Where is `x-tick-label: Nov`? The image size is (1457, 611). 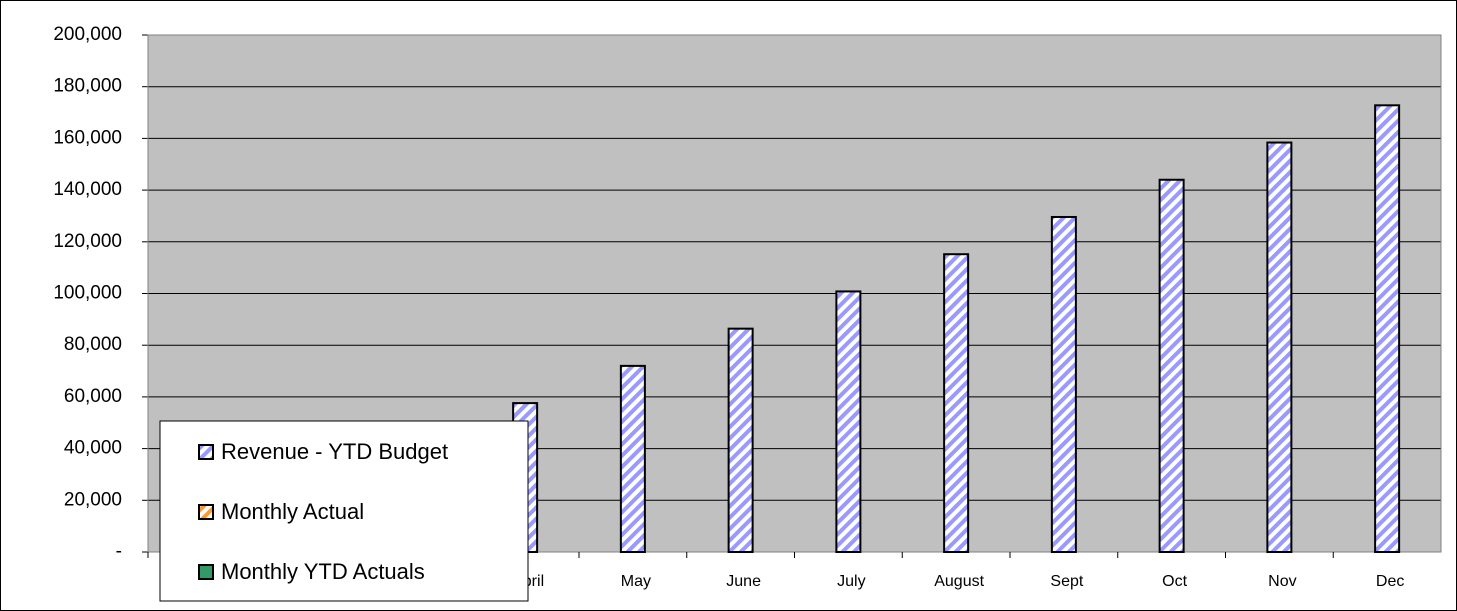
x-tick-label: Nov is located at coordinates (1282, 581).